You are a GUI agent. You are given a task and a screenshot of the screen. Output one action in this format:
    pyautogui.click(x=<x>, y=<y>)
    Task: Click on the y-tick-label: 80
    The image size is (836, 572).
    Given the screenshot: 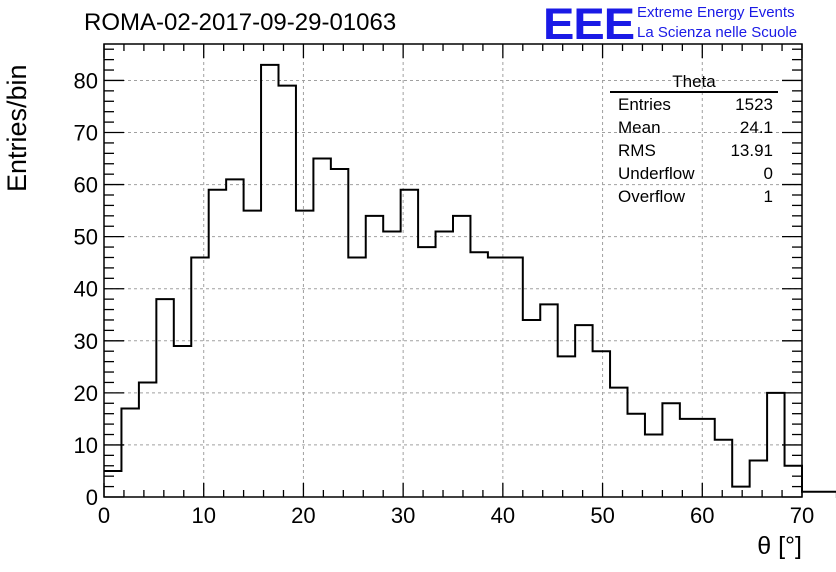 What is the action you would take?
    pyautogui.click(x=86, y=80)
    